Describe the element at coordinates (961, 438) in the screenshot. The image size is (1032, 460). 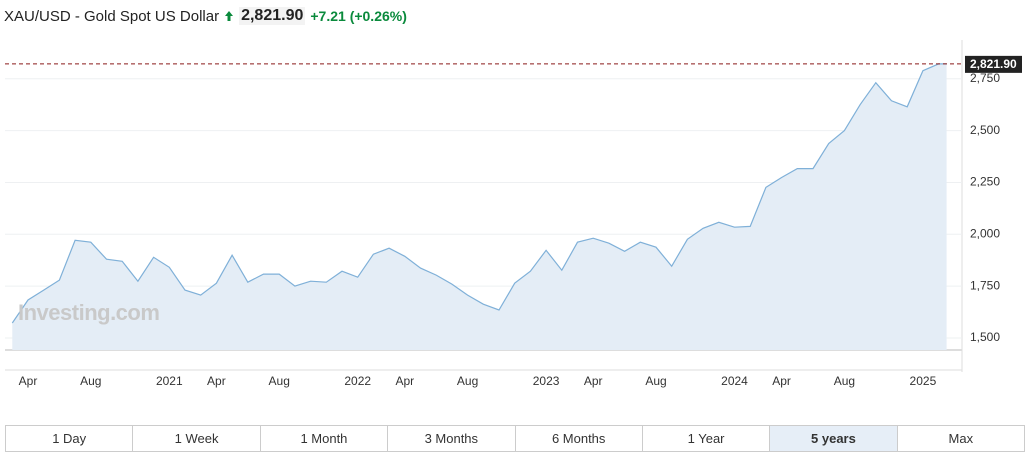
I see `range-button: Max` at that location.